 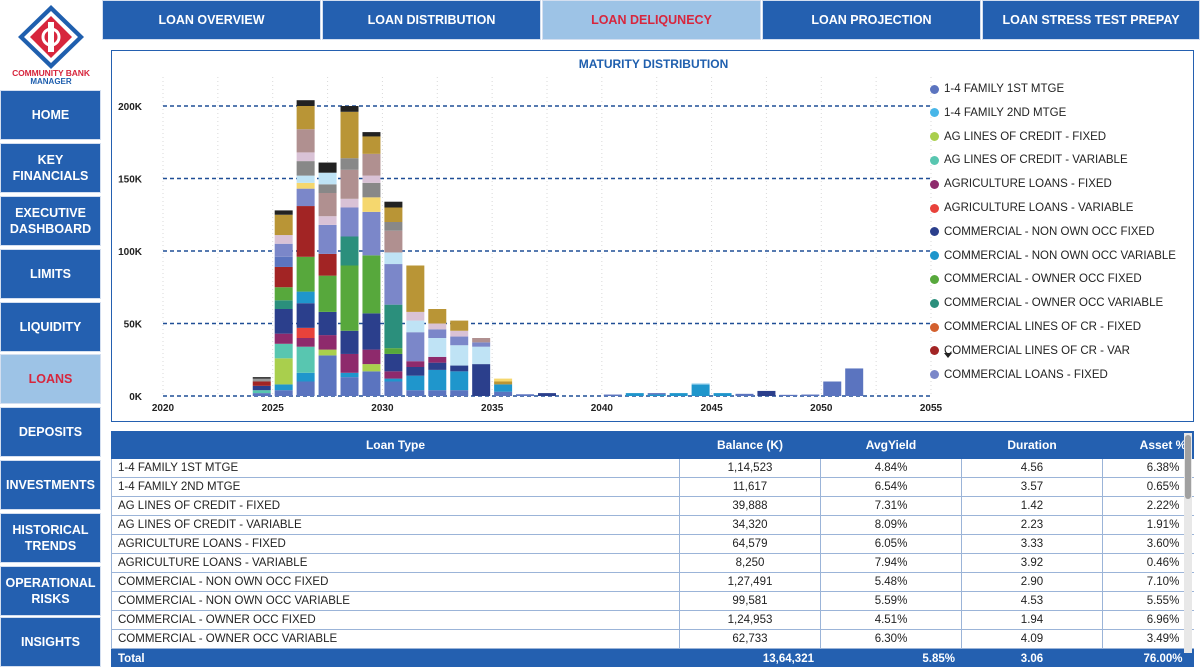 I want to click on legend-item: COMMERCIAL - OWNER OCC FIXED, so click(x=1036, y=279).